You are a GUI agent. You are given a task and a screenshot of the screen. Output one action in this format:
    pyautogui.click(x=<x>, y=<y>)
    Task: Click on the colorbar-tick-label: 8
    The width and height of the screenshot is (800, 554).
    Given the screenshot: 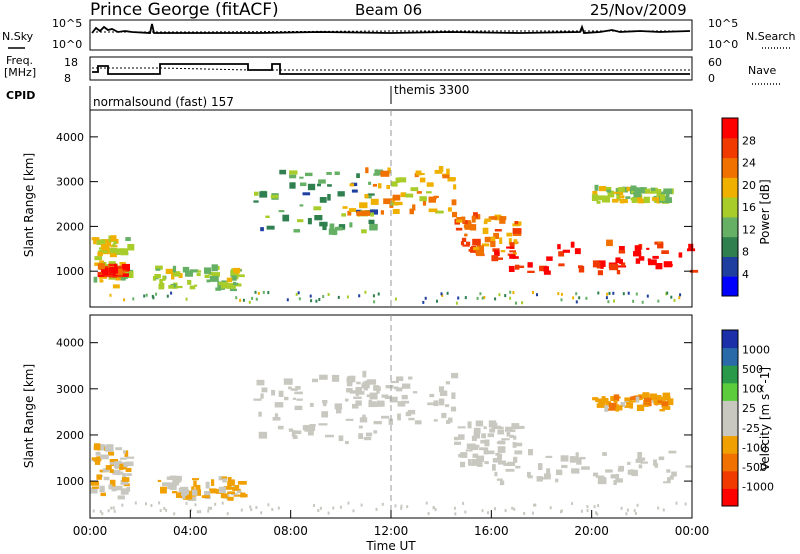 What is the action you would take?
    pyautogui.click(x=745, y=252)
    